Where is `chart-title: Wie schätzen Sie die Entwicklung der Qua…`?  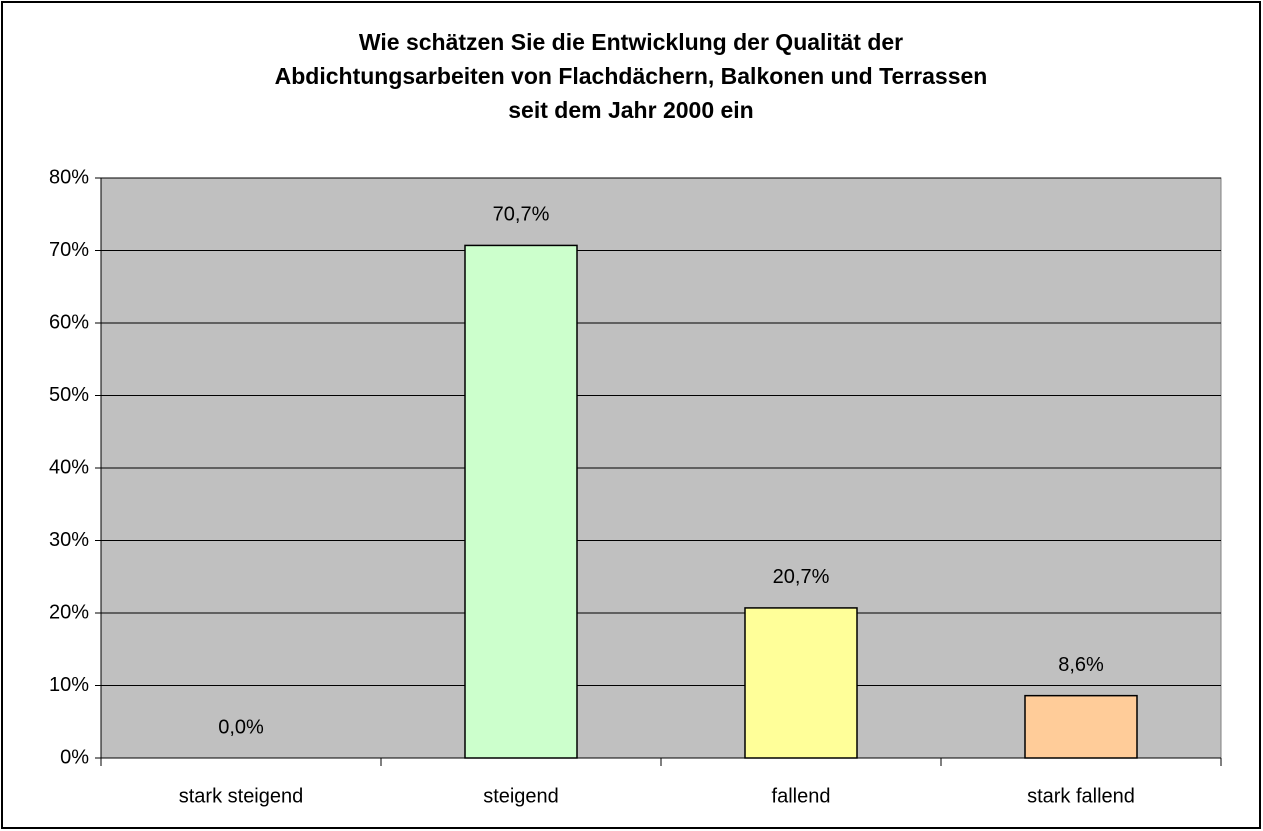 chart-title: Wie schätzen Sie die Entwicklung der Qua… is located at coordinates (631, 42).